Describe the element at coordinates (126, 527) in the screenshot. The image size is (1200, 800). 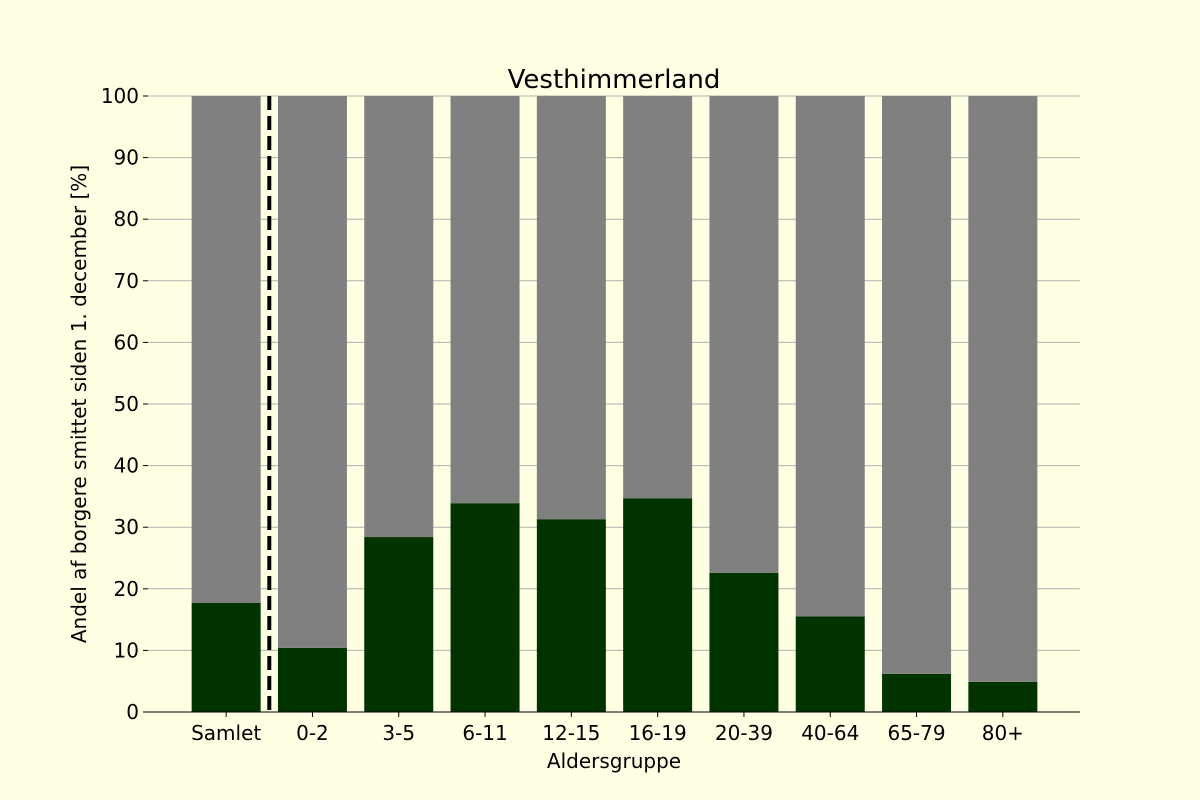
I see `y-tick-label: 30` at that location.